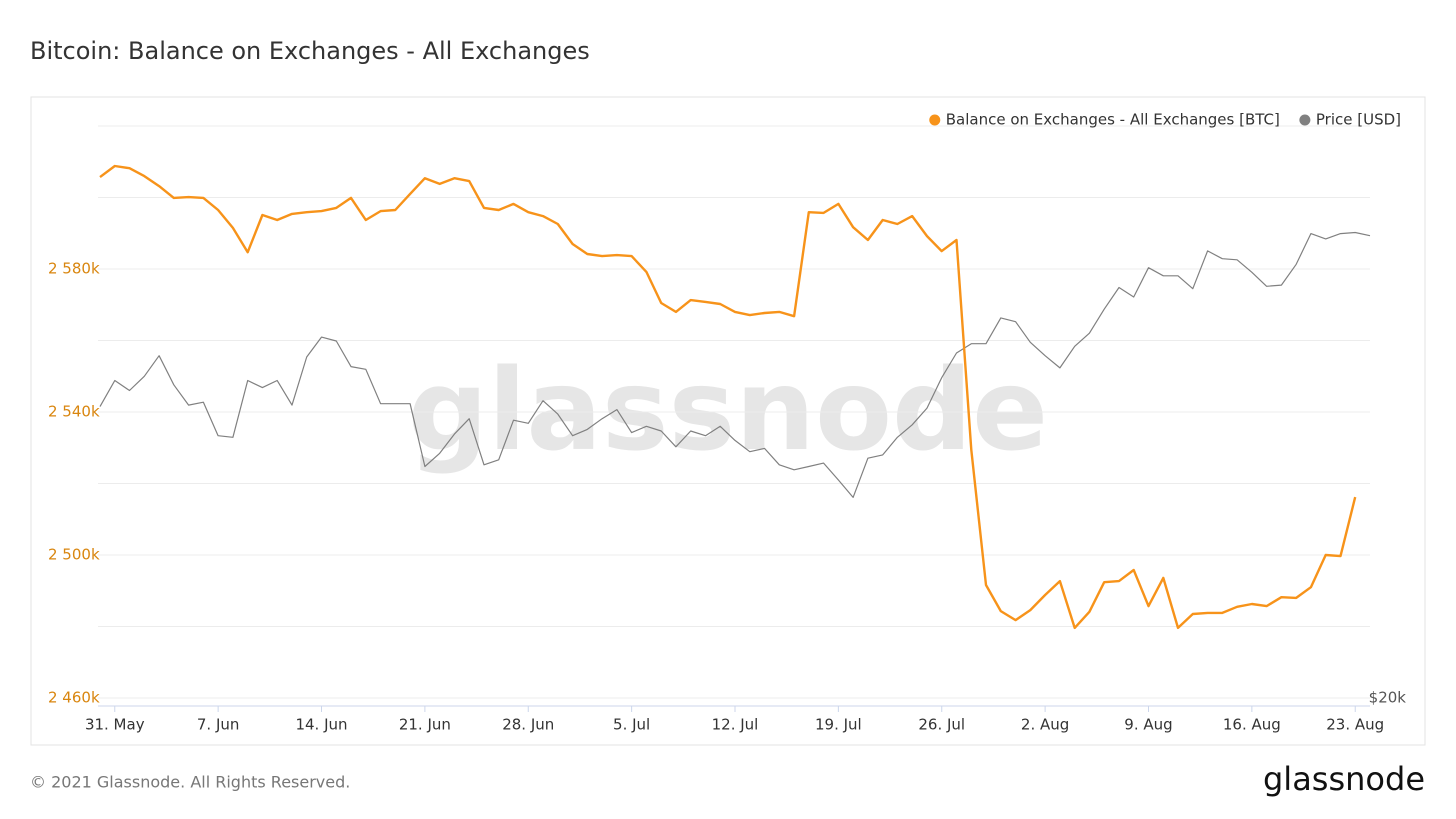  I want to click on legend-label: Price [USD], so click(1358, 120).